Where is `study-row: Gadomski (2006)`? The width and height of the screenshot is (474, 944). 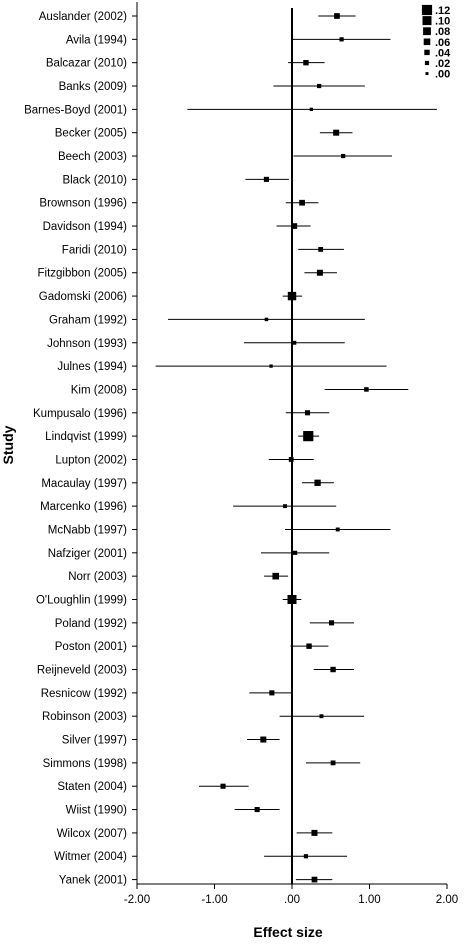
study-row: Gadomski (2006) is located at coordinates (171, 297).